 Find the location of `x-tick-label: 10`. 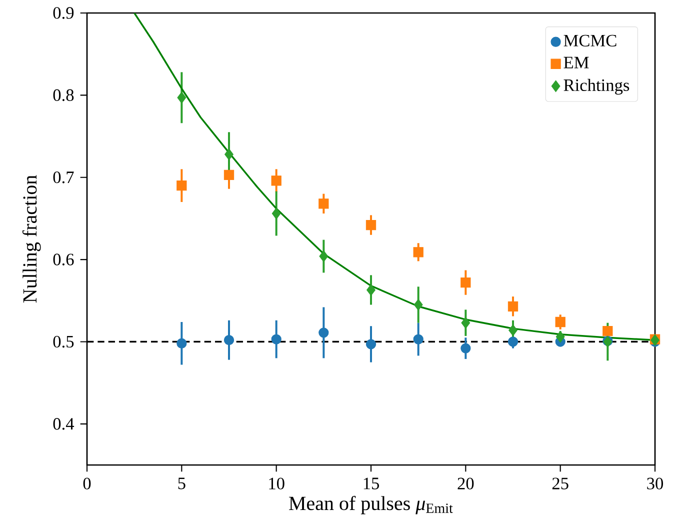

x-tick-label: 10 is located at coordinates (276, 484).